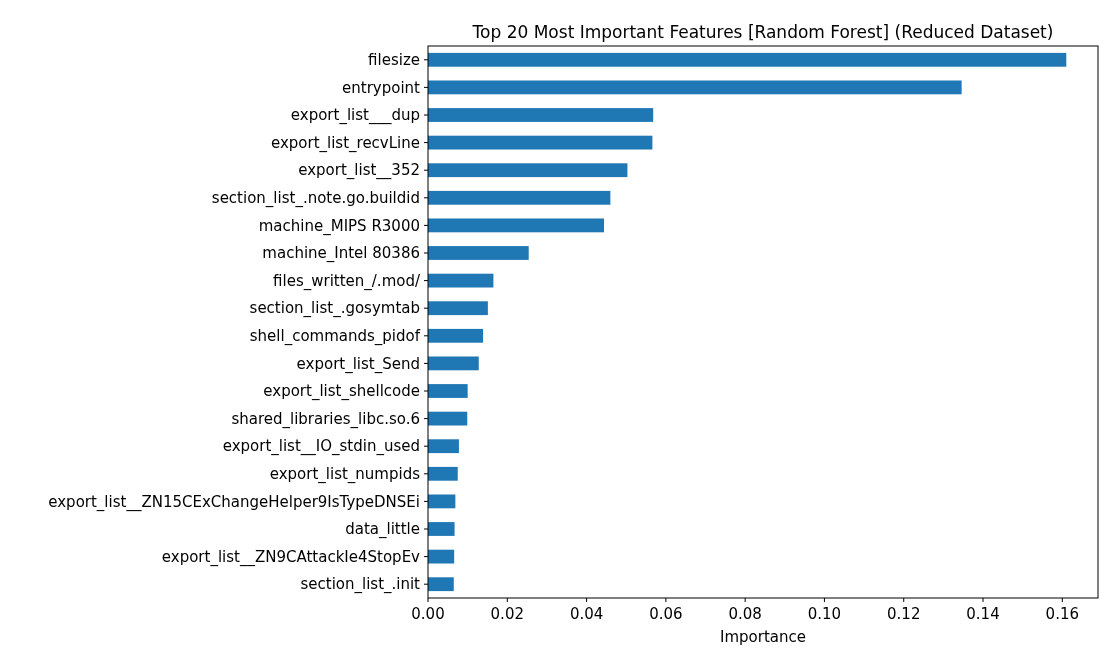 Image resolution: width=1118 pixels, height=669 pixels. What do you see at coordinates (763, 637) in the screenshot?
I see `x-axis-title: Importance` at bounding box center [763, 637].